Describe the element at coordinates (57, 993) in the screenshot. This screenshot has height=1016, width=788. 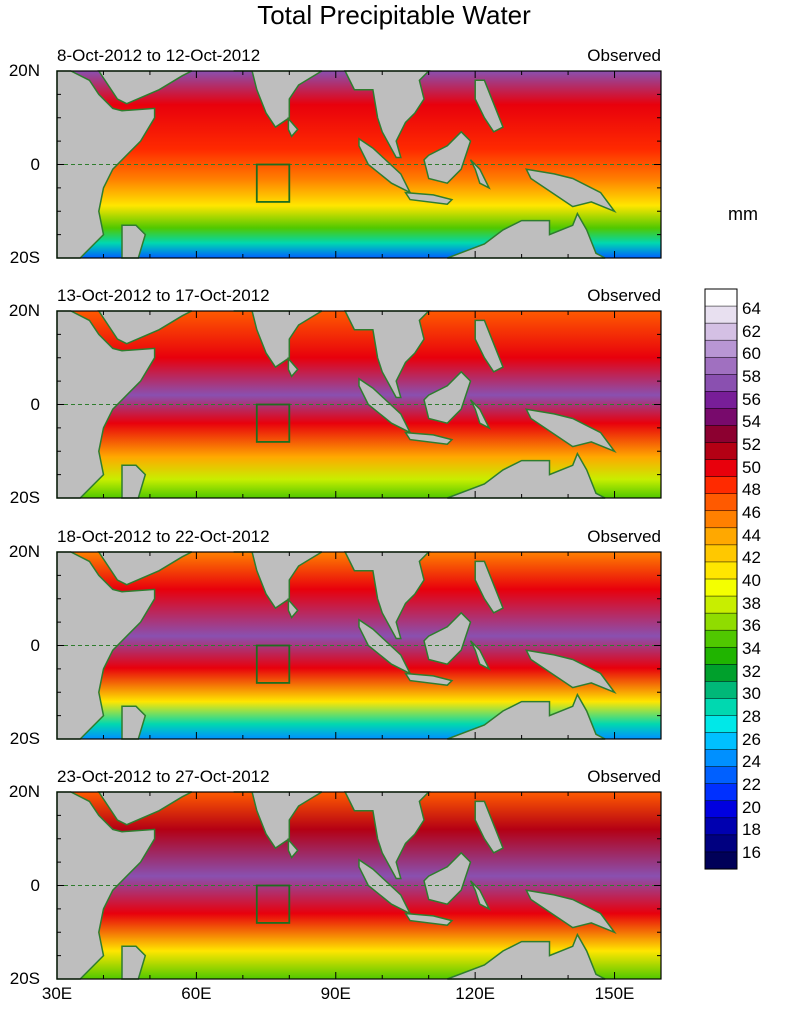
I see `lon-label: 30E` at that location.